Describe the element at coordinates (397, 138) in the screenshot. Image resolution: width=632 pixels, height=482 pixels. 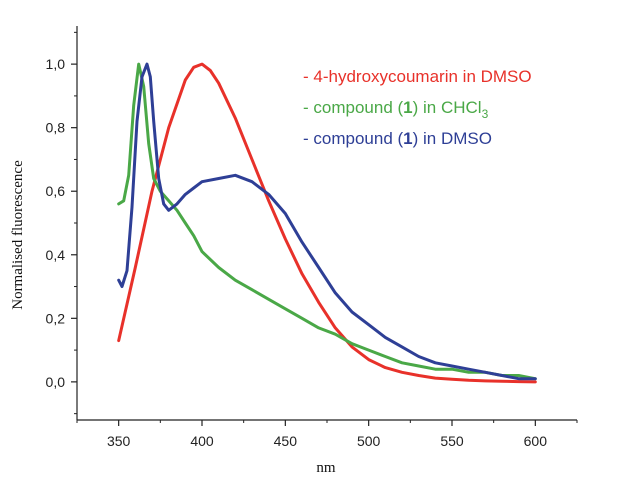
I see `legend-entry-3: - compound (1) in DMSO` at that location.